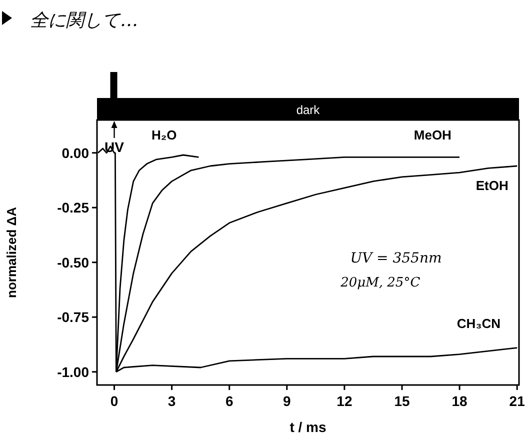 This screenshot has width=529, height=445. Describe the element at coordinates (478, 324) in the screenshot. I see `series-label: CH₃CN` at that location.